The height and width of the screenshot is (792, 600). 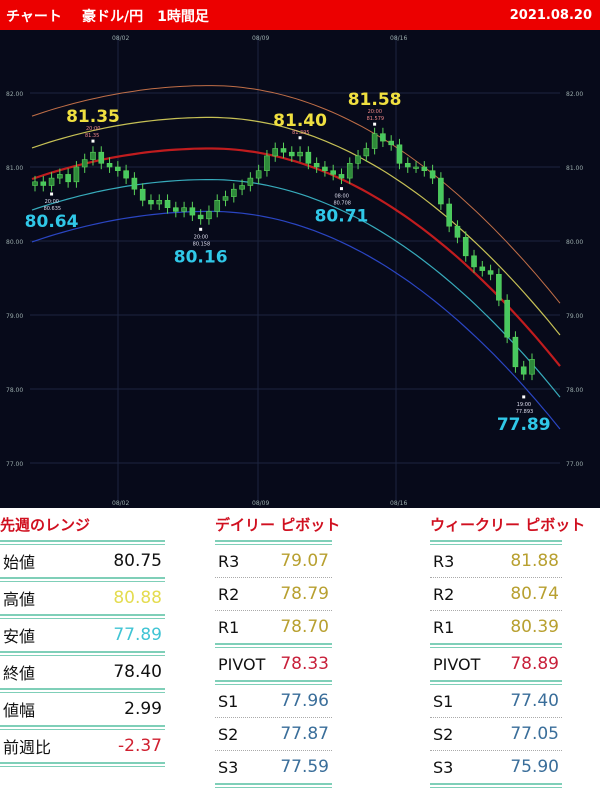 I want to click on row-value: 77.96, so click(x=304, y=701).